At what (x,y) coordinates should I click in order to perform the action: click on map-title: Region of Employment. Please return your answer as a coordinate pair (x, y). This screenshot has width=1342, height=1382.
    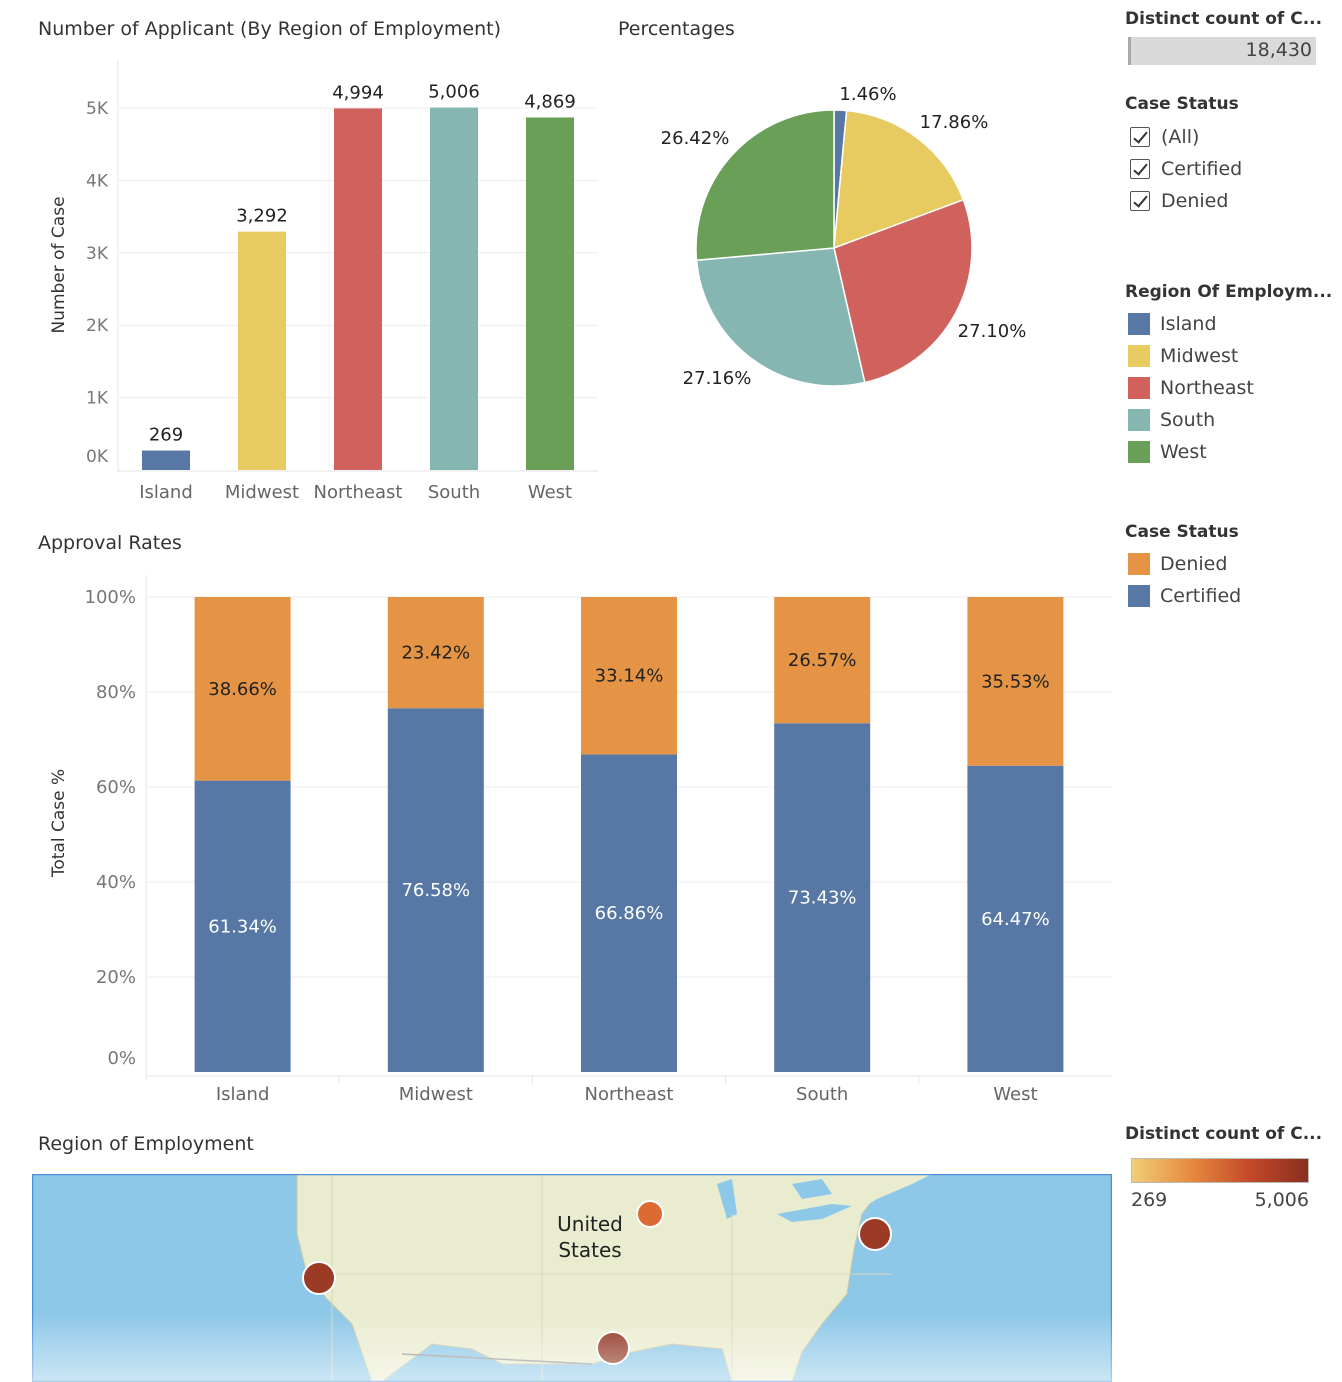
    Looking at the image, I should click on (146, 1144).